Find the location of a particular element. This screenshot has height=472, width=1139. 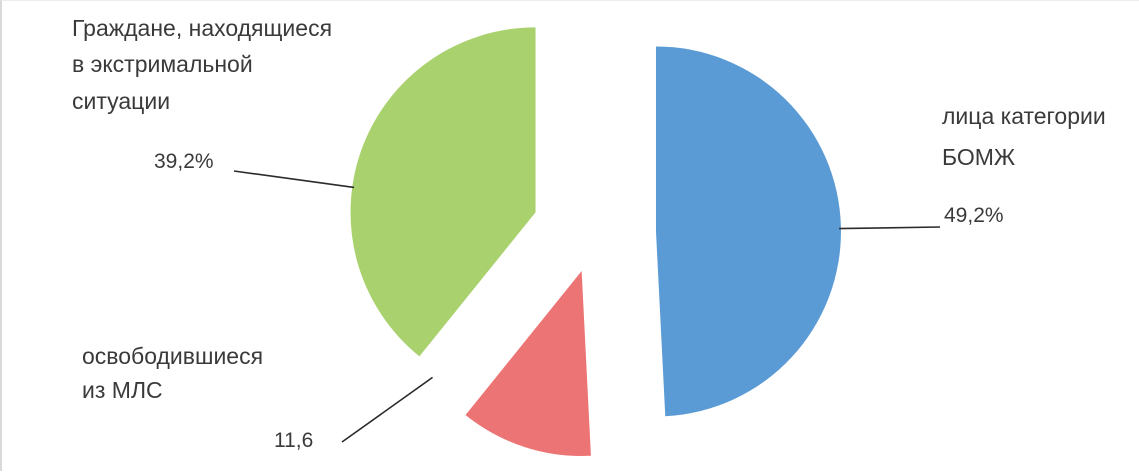

category-label-mls-line-1: освободившиеся is located at coordinates (172, 356).